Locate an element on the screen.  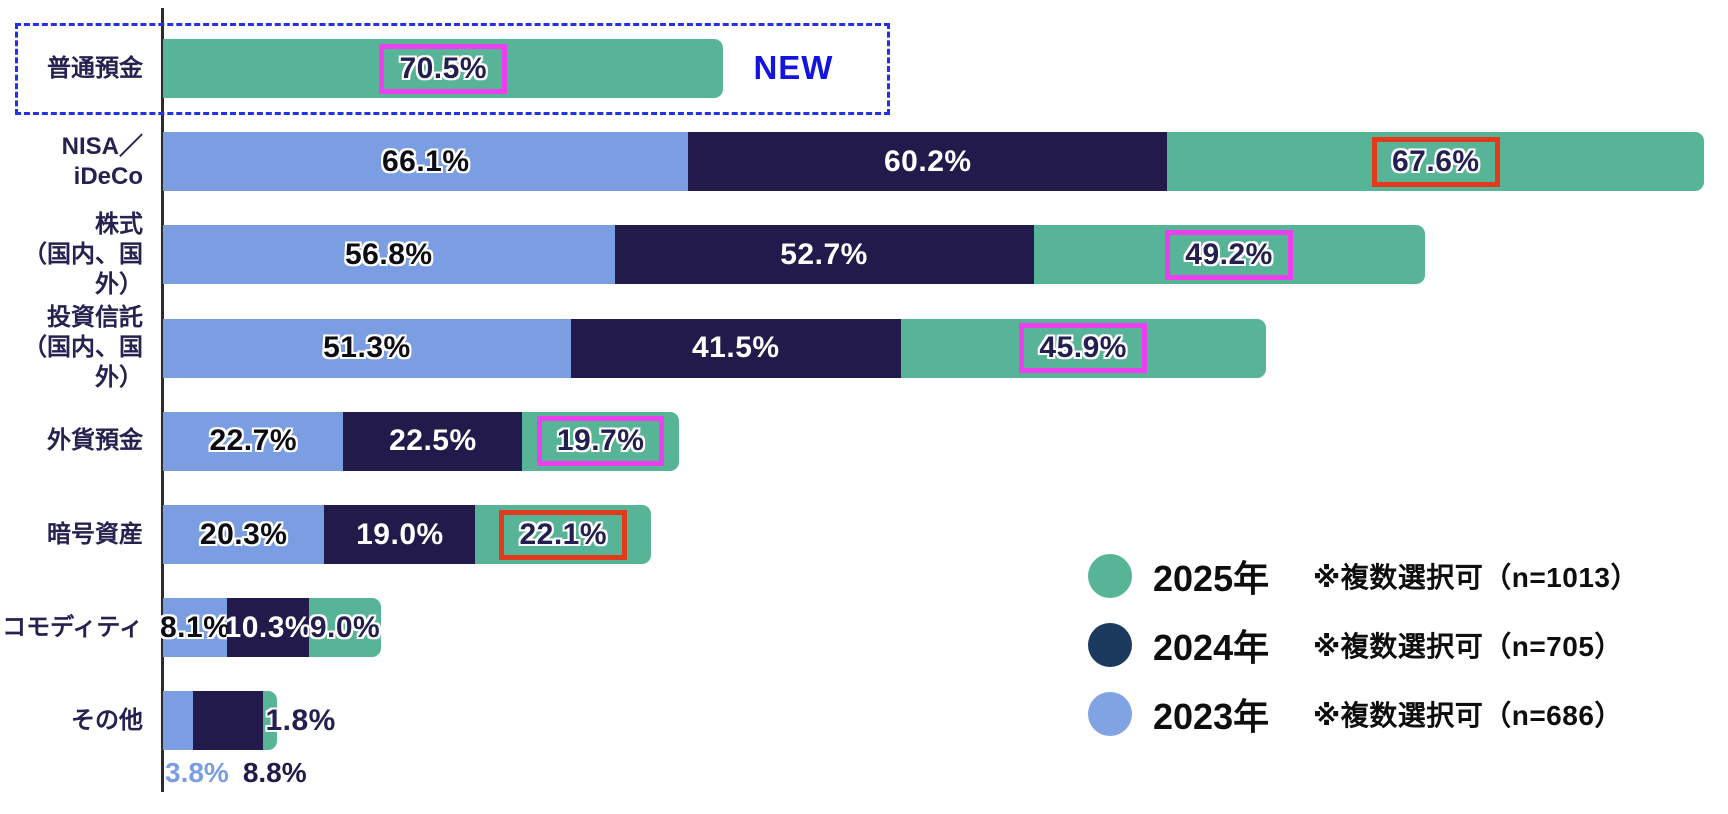
bar-segment-2023: 20.3% is located at coordinates (244, 534).